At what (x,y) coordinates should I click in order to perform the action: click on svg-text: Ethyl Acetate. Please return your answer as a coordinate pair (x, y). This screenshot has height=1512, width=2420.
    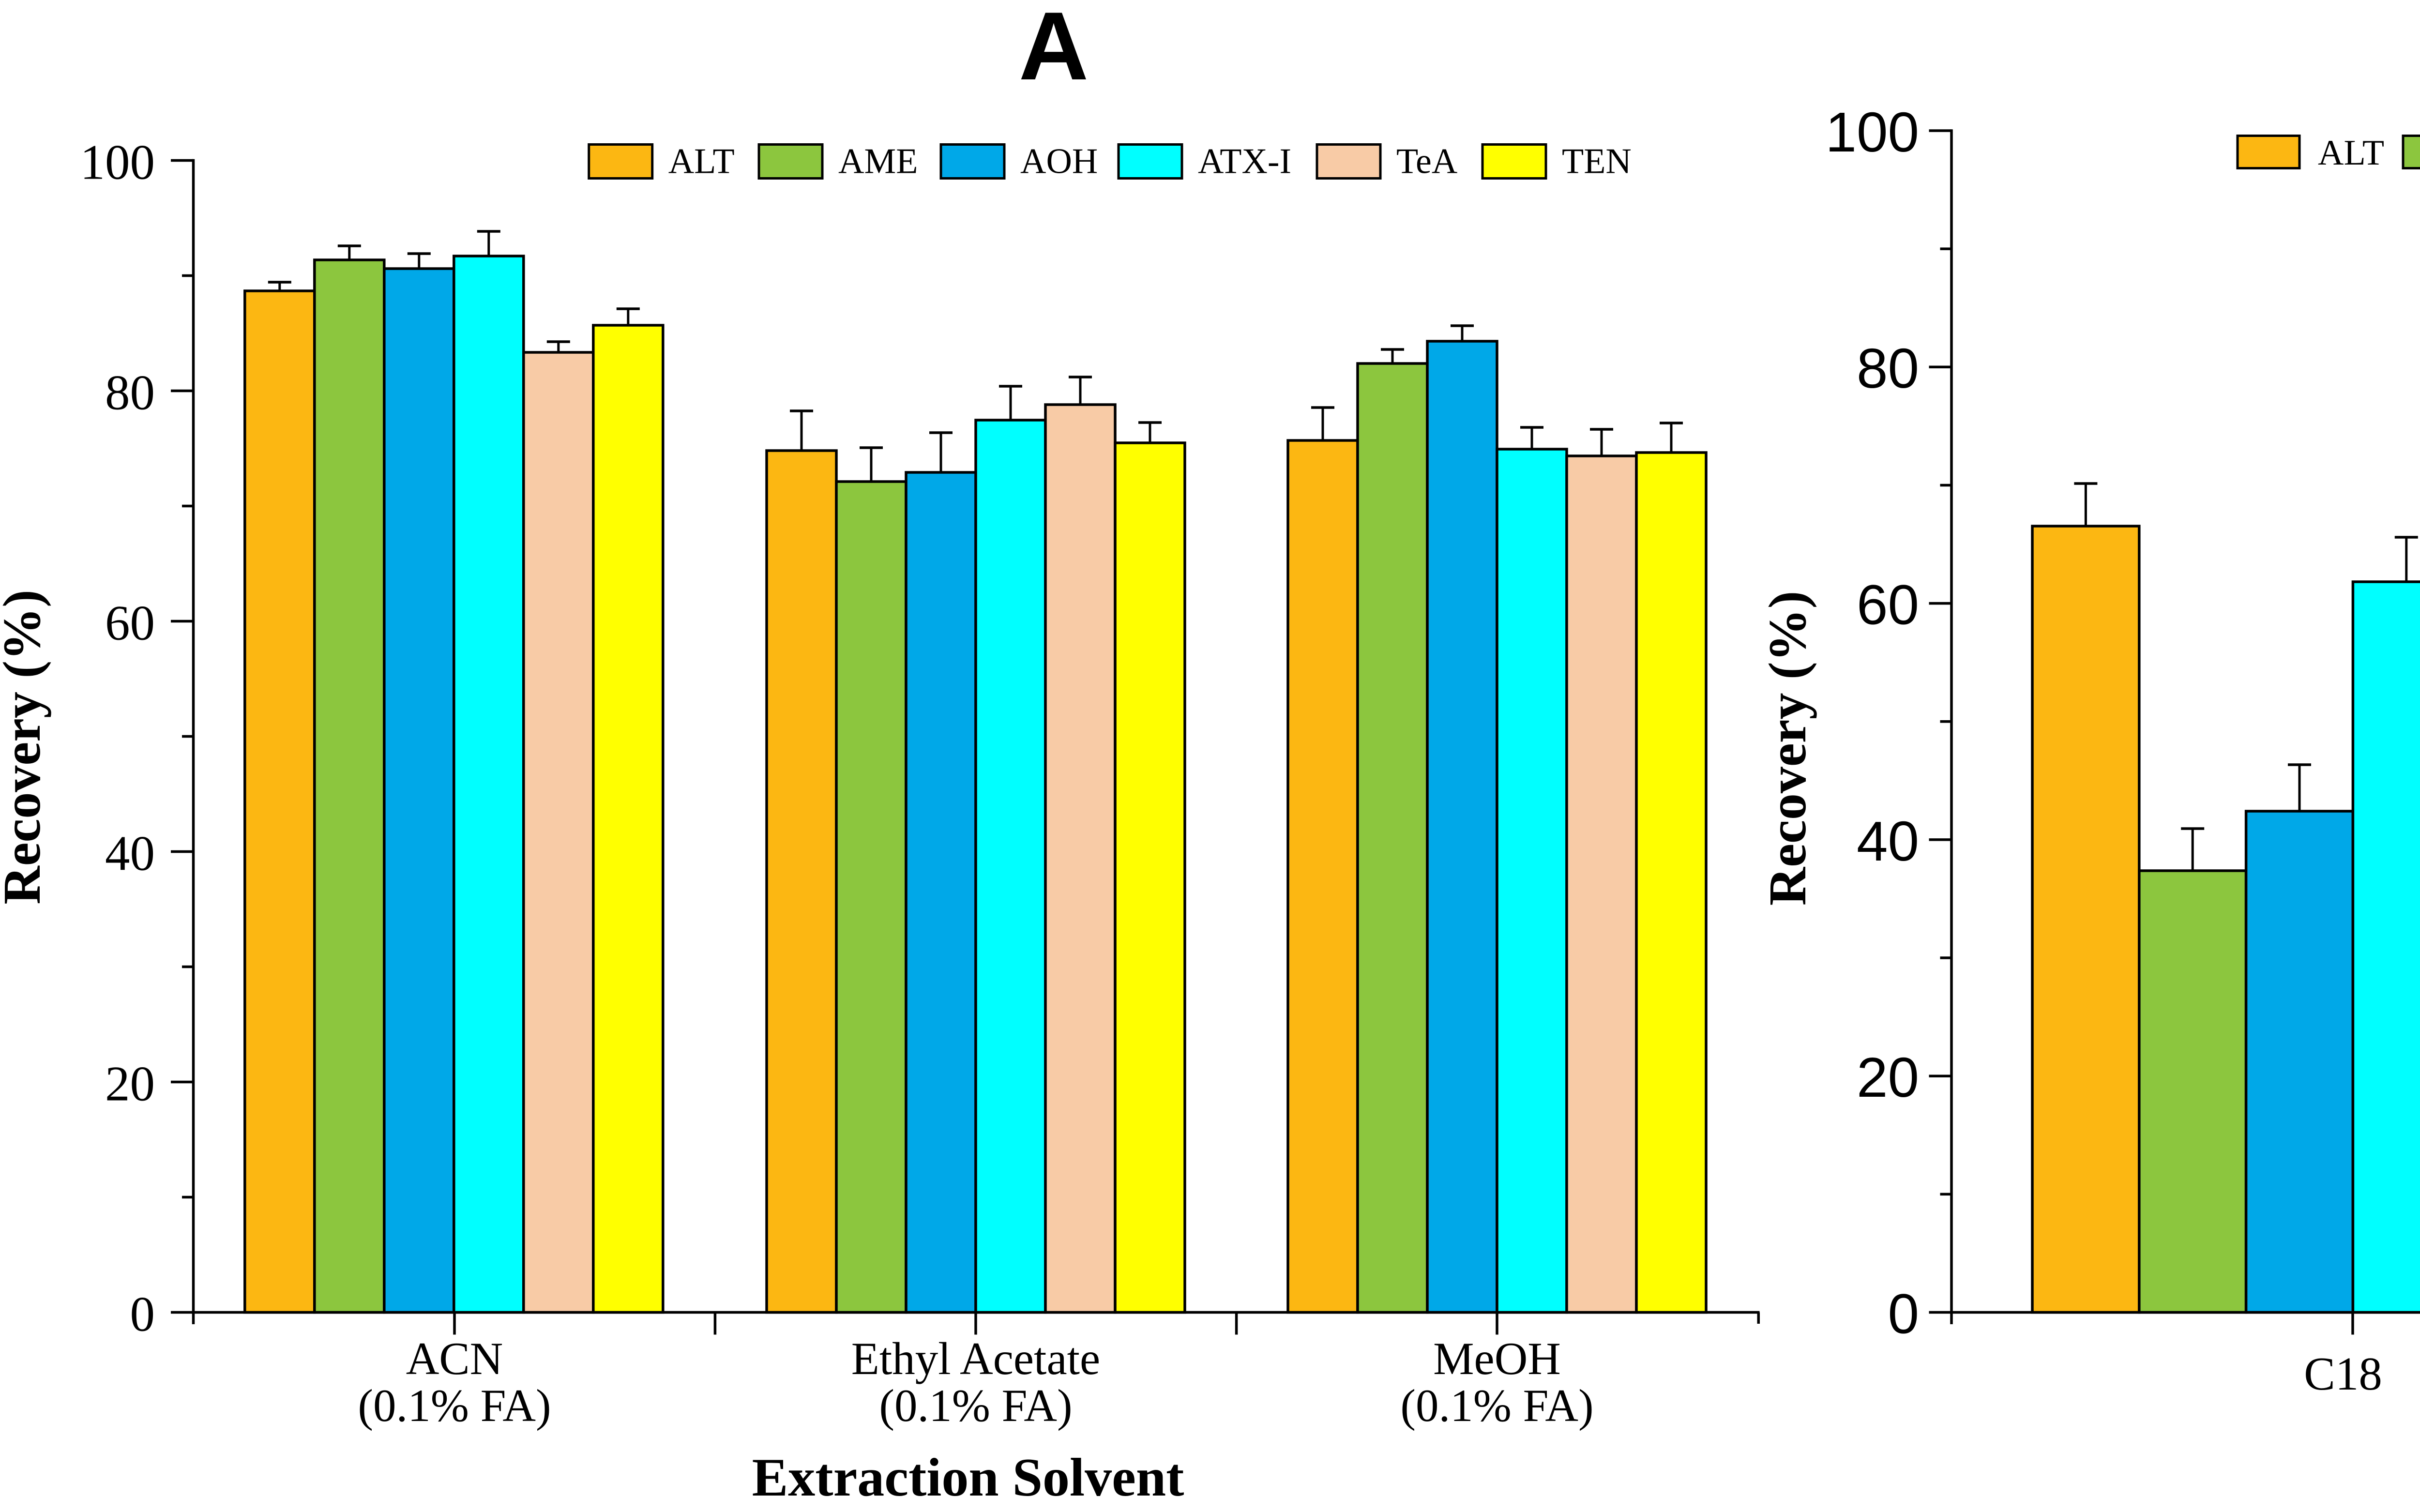
    Looking at the image, I should click on (975, 1358).